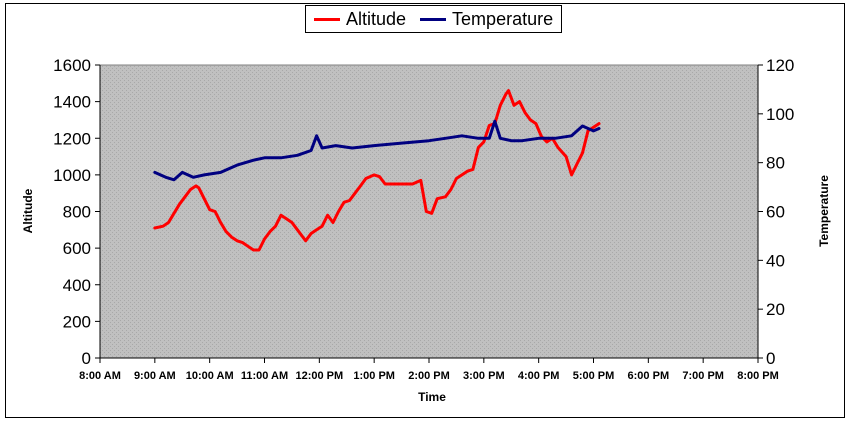 This screenshot has height=425, width=854. What do you see at coordinates (649, 376) in the screenshot?
I see `x-tick-label: 6:00 PM` at bounding box center [649, 376].